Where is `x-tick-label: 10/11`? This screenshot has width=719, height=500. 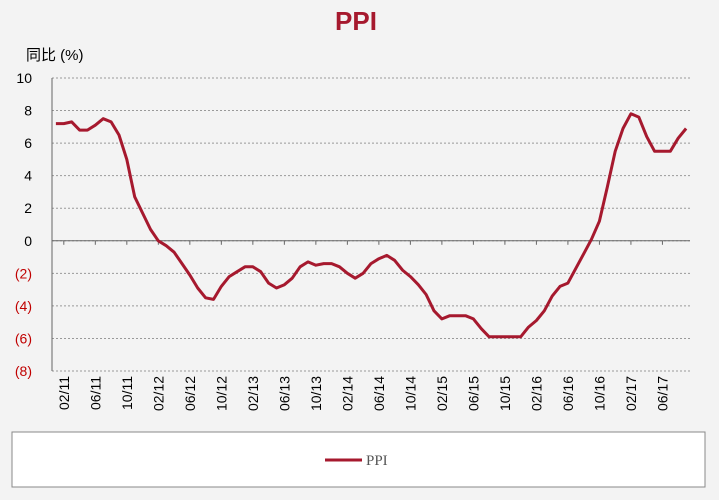 x-tick-label: 10/11 is located at coordinates (127, 393).